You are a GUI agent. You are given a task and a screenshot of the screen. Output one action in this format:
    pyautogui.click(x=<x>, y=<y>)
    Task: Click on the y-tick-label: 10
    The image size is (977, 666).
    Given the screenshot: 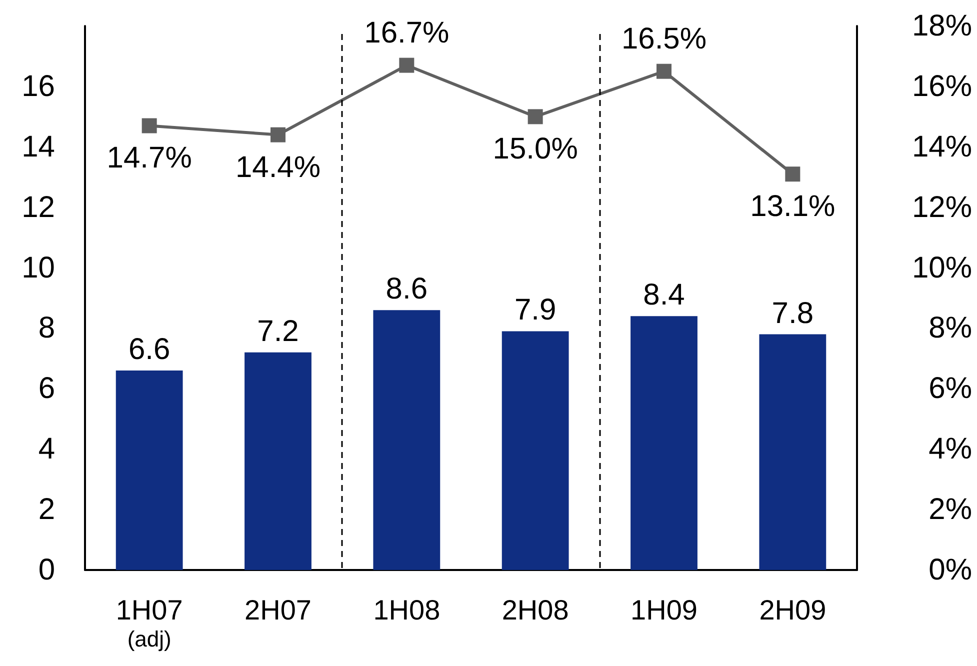 What is the action you would take?
    pyautogui.click(x=38, y=267)
    